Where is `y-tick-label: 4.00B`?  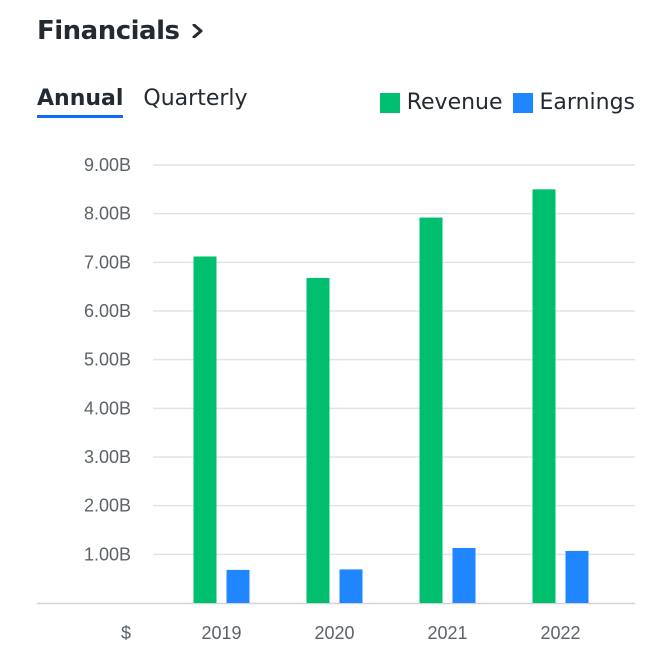 y-tick-label: 4.00B is located at coordinates (107, 408).